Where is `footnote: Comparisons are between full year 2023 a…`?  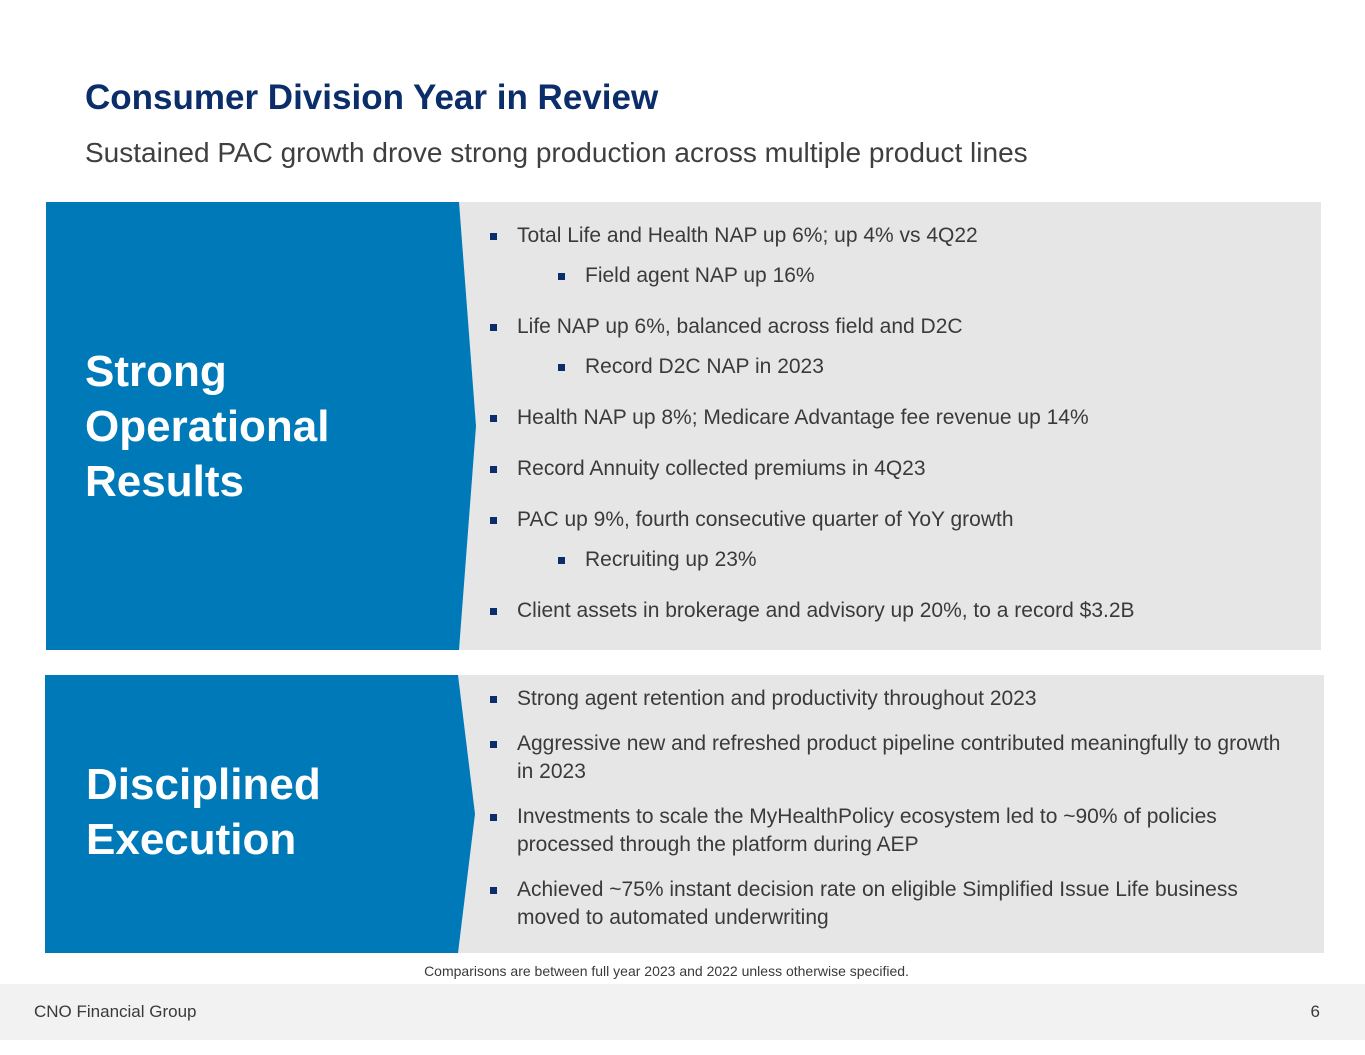 footnote: Comparisons are between full year 2023 a… is located at coordinates (666, 971).